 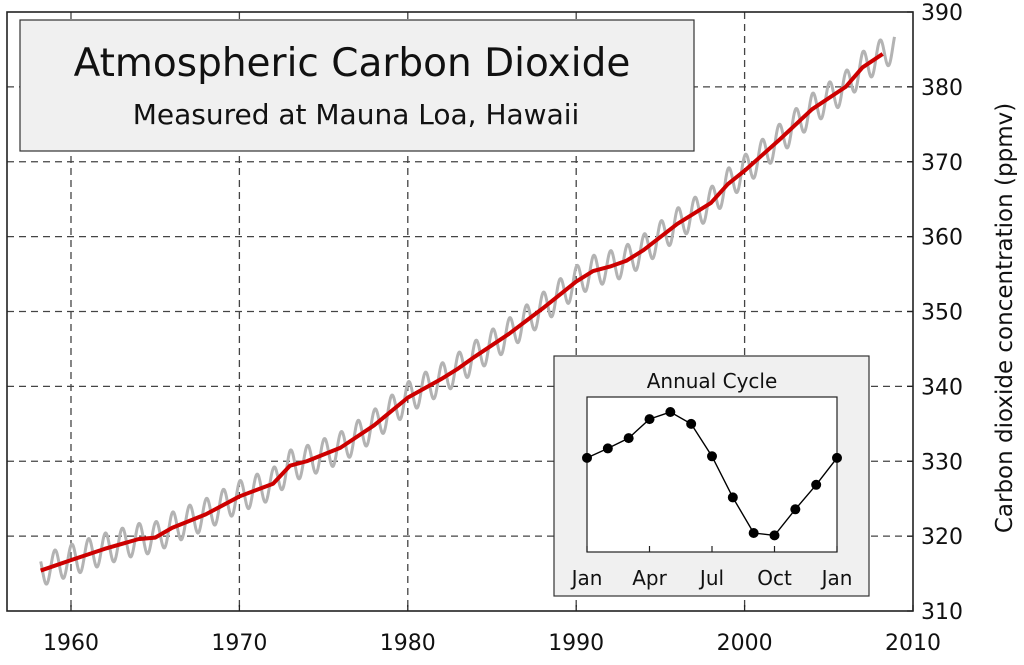 I want to click on y-tick-label: 350, so click(x=942, y=313).